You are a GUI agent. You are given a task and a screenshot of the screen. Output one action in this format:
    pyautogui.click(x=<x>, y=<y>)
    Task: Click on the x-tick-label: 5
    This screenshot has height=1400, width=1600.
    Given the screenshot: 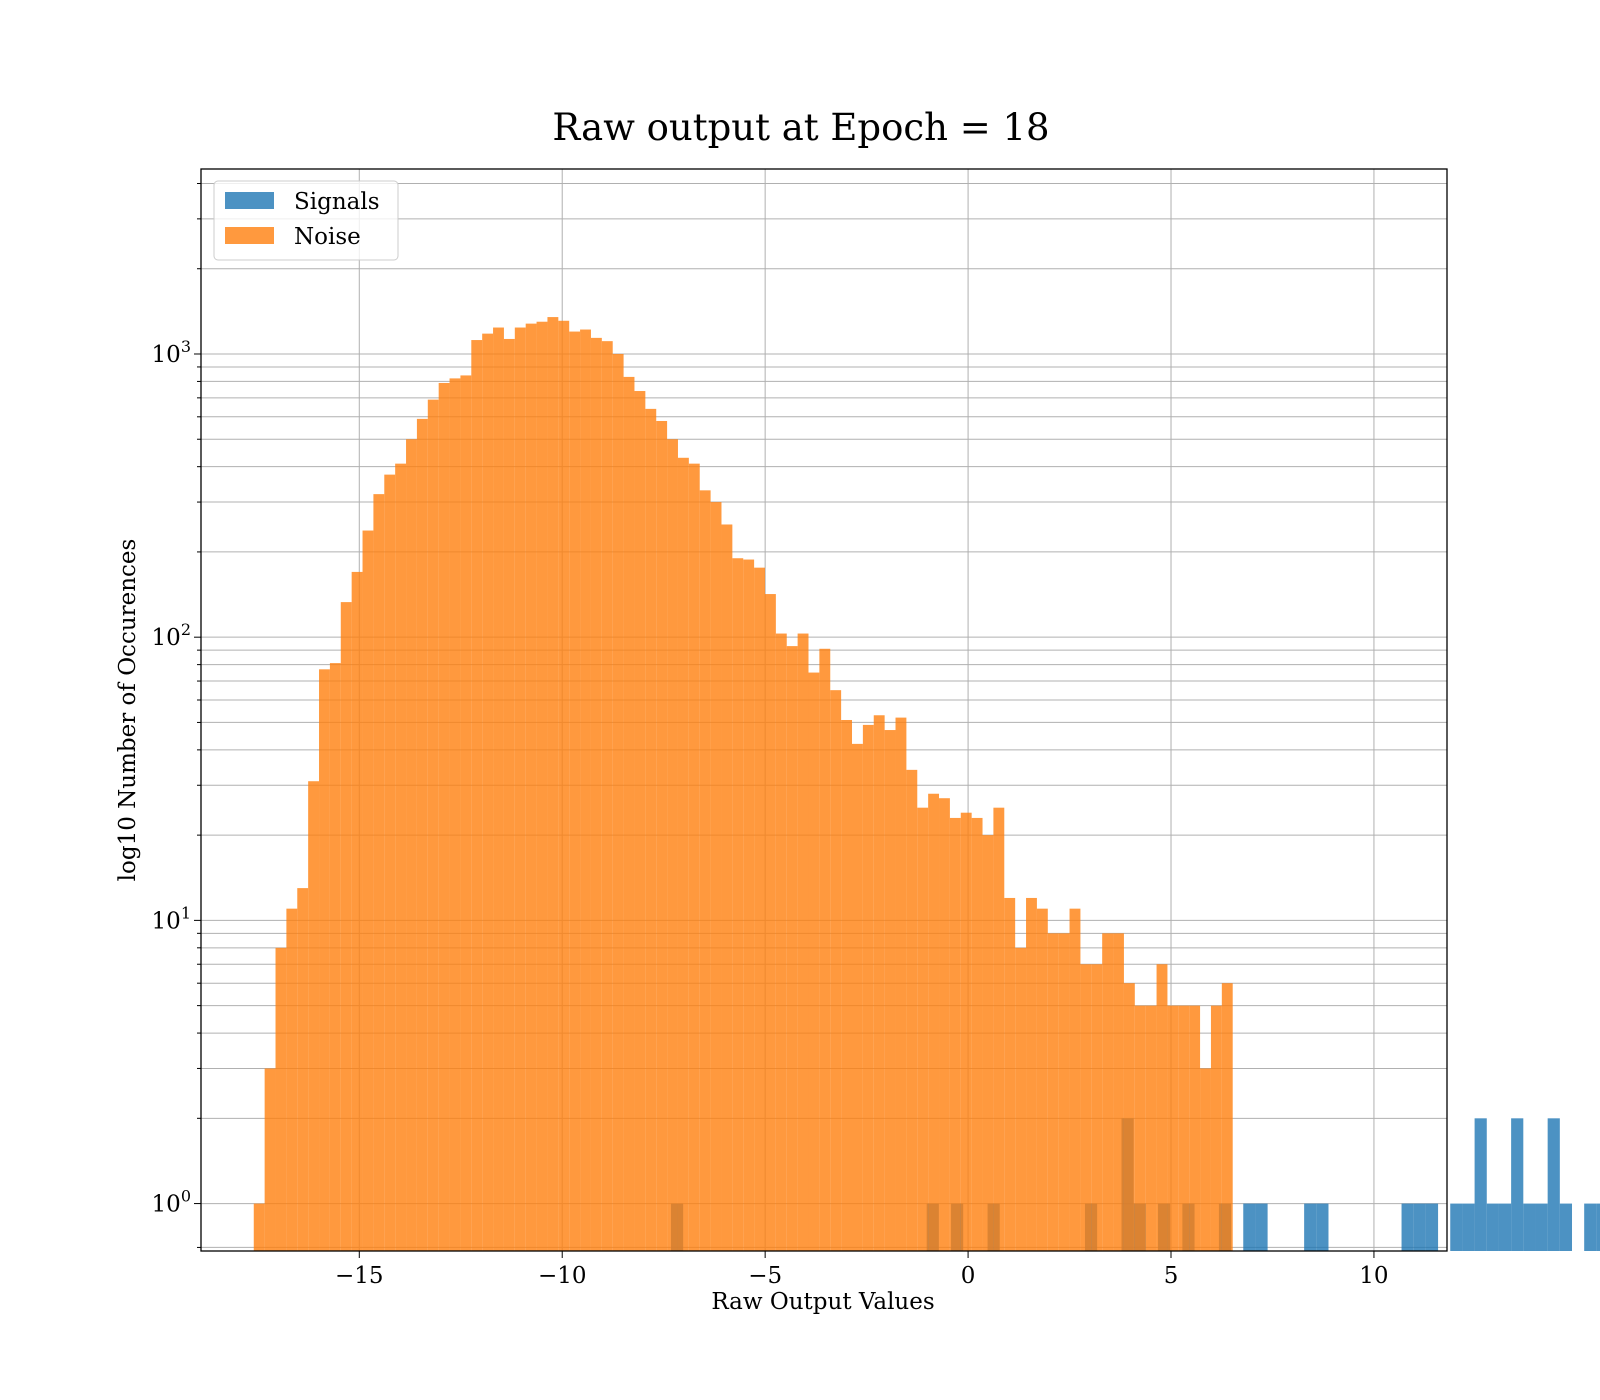 What is the action you would take?
    pyautogui.click(x=1171, y=1276)
    